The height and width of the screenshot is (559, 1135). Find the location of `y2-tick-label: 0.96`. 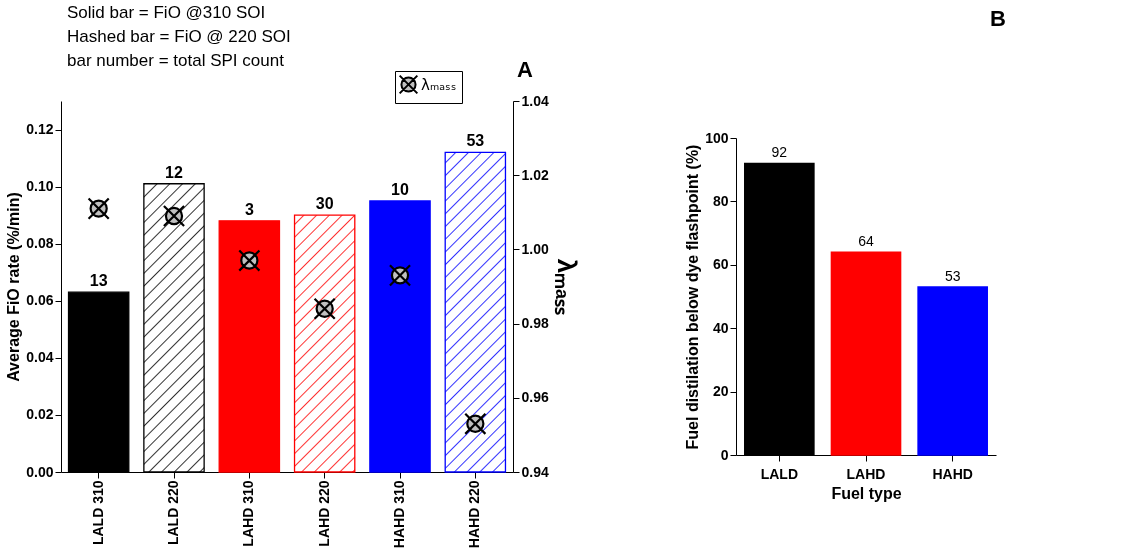

y2-tick-label: 0.96 is located at coordinates (535, 397).